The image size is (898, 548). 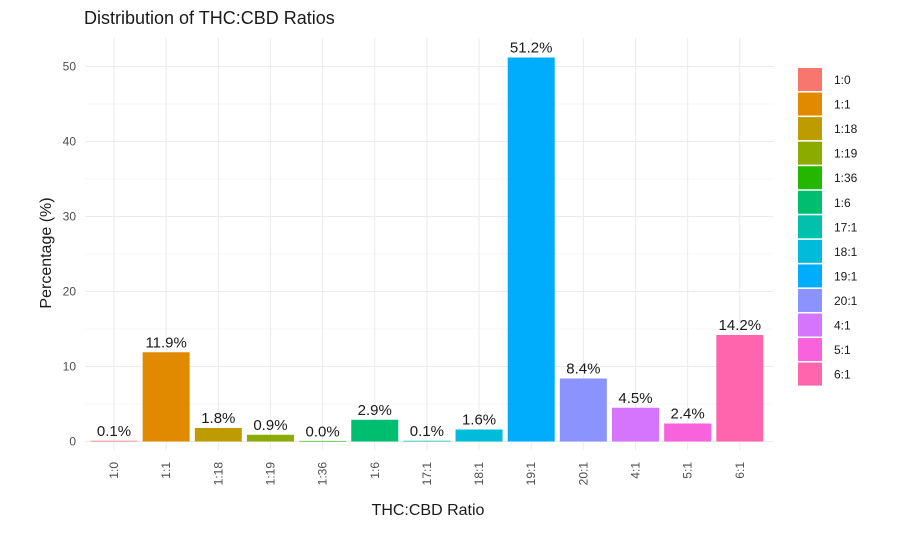 What do you see at coordinates (583, 410) in the screenshot?
I see `bar-20:1` at bounding box center [583, 410].